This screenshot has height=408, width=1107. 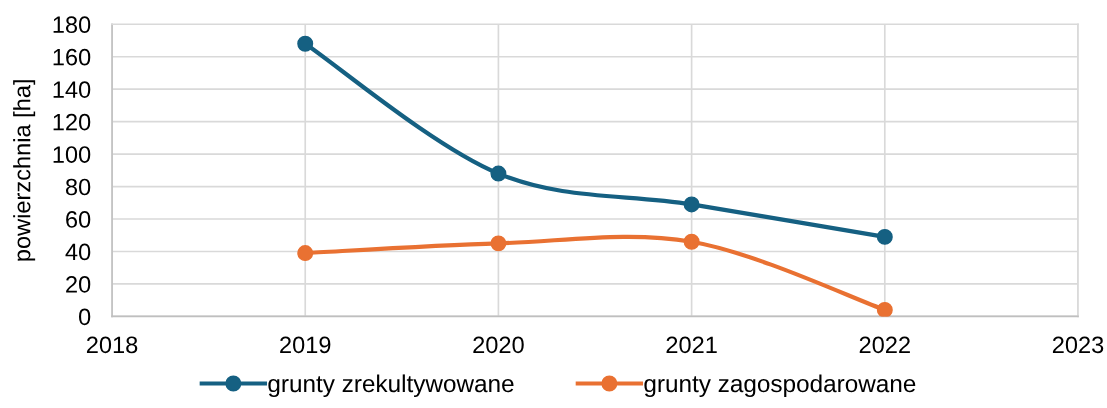 I want to click on y-tick-label: 60, so click(x=78, y=219).